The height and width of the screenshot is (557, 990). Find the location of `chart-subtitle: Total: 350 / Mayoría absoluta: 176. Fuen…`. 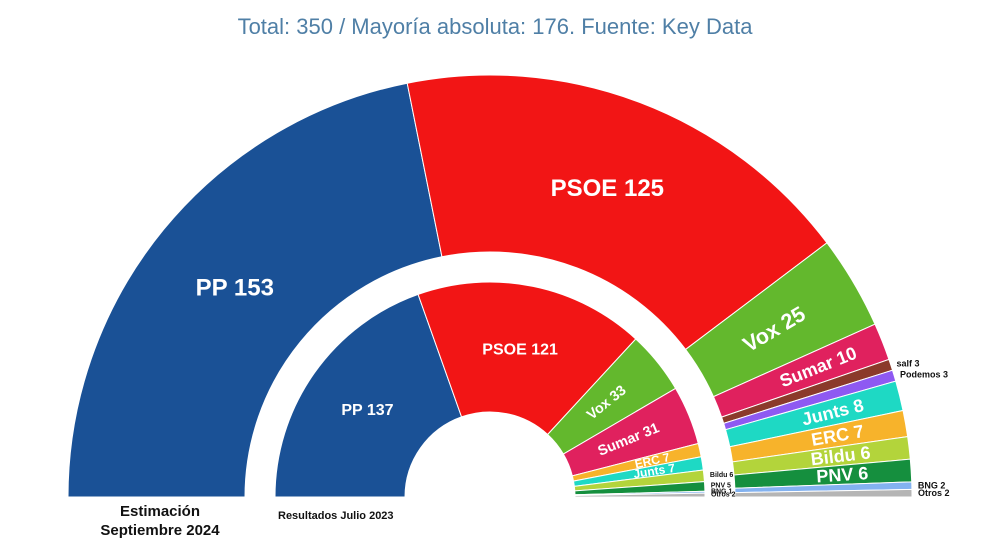

chart-subtitle: Total: 350 / Mayoría absoluta: 176. Fuen… is located at coordinates (495, 26).